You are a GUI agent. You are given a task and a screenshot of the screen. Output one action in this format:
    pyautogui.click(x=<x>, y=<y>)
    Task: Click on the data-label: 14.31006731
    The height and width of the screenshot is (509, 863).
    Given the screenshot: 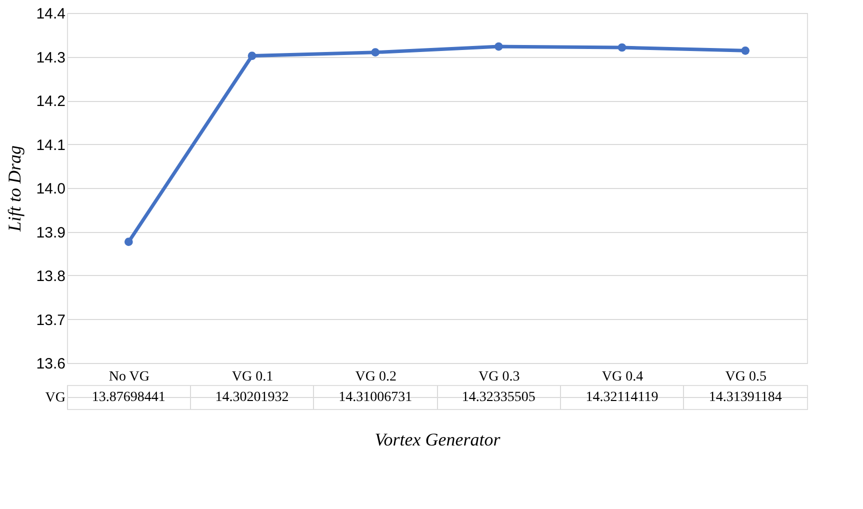 What is the action you would take?
    pyautogui.click(x=375, y=397)
    